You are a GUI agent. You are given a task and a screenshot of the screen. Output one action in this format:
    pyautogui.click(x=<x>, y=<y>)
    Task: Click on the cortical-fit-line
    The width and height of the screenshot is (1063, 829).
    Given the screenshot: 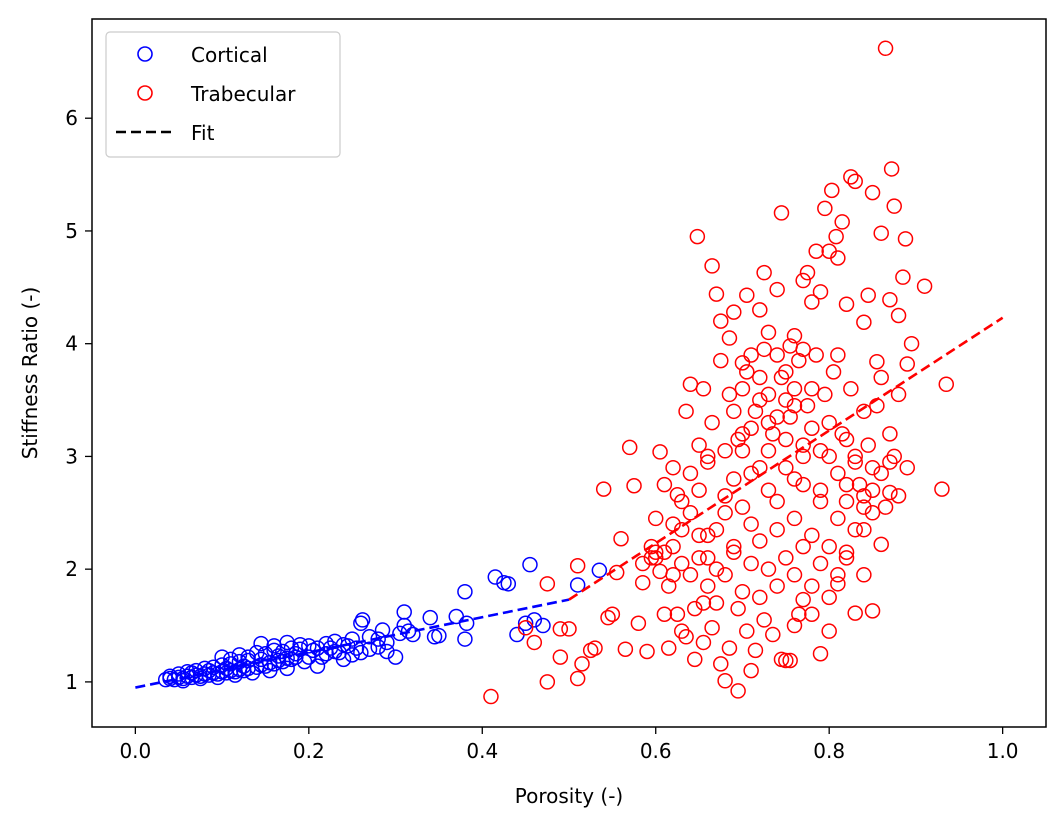 What is the action you would take?
    pyautogui.click(x=352, y=643)
    